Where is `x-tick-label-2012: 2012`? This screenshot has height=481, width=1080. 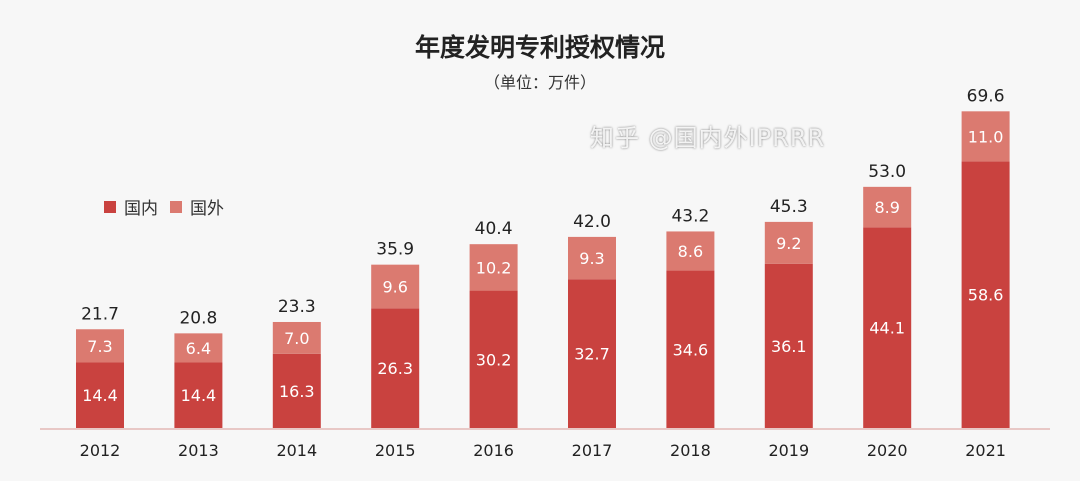 x-tick-label-2012: 2012 is located at coordinates (100, 450).